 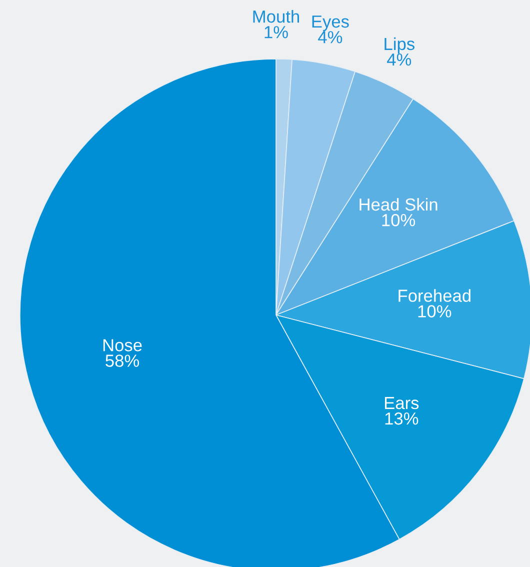 What do you see at coordinates (401, 403) in the screenshot?
I see `slice-label: Ears` at bounding box center [401, 403].